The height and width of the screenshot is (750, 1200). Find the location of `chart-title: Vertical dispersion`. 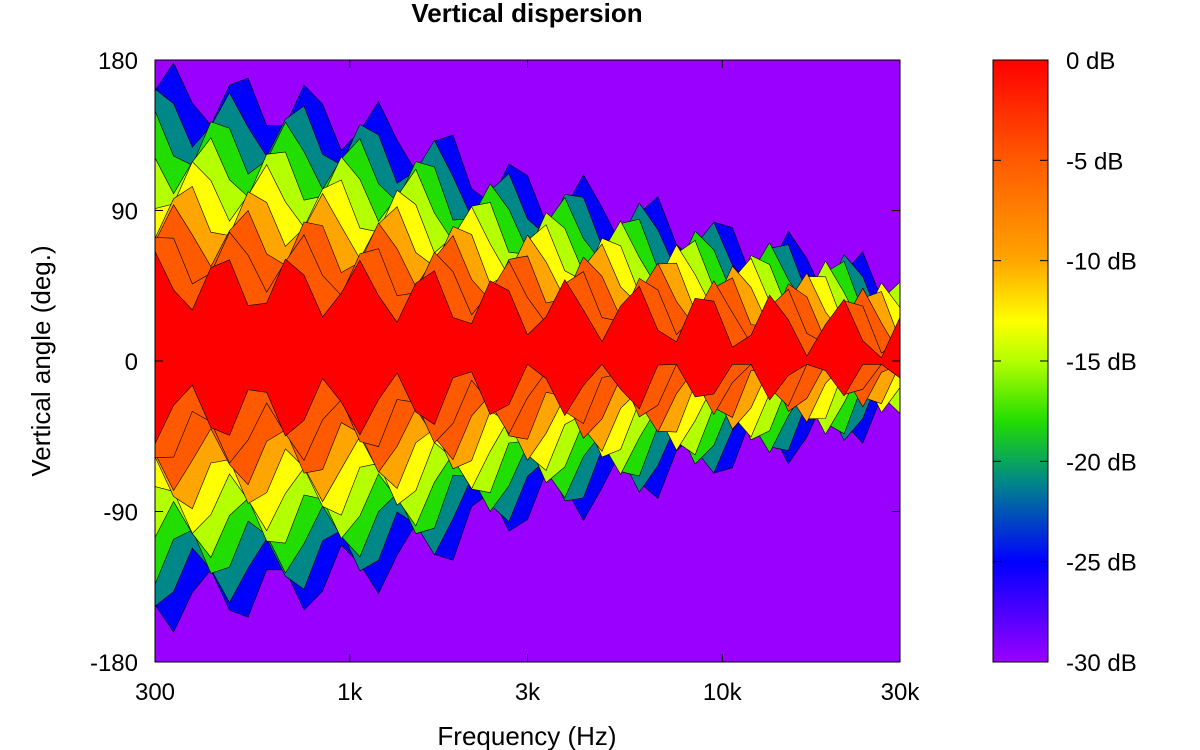

chart-title: Vertical dispersion is located at coordinates (526, 14).